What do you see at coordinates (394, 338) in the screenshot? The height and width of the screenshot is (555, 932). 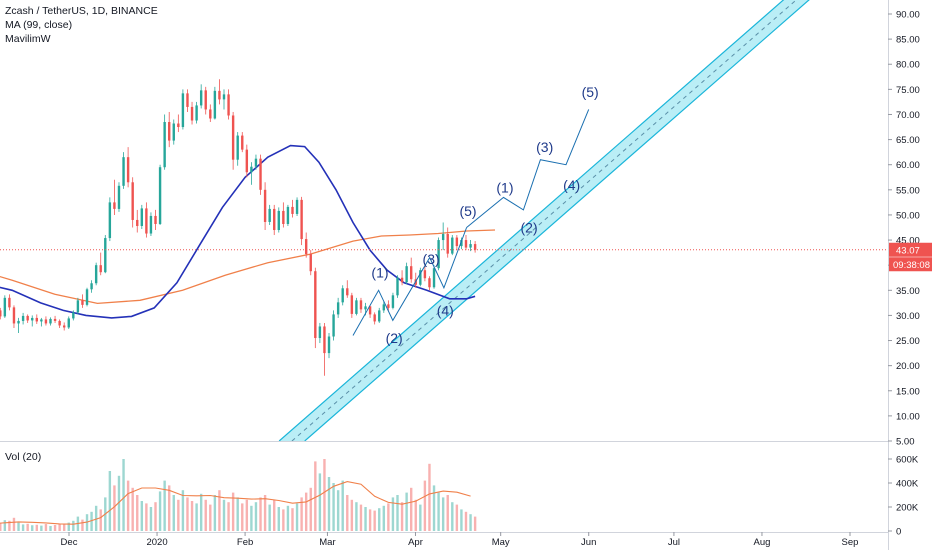 I see `wave-label: (2)` at bounding box center [394, 338].